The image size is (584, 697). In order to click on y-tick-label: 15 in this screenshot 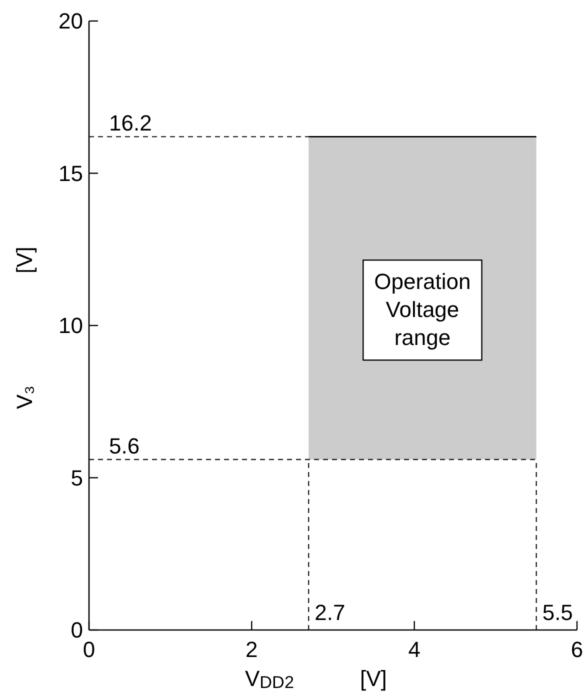, I will do `click(70, 173)`.